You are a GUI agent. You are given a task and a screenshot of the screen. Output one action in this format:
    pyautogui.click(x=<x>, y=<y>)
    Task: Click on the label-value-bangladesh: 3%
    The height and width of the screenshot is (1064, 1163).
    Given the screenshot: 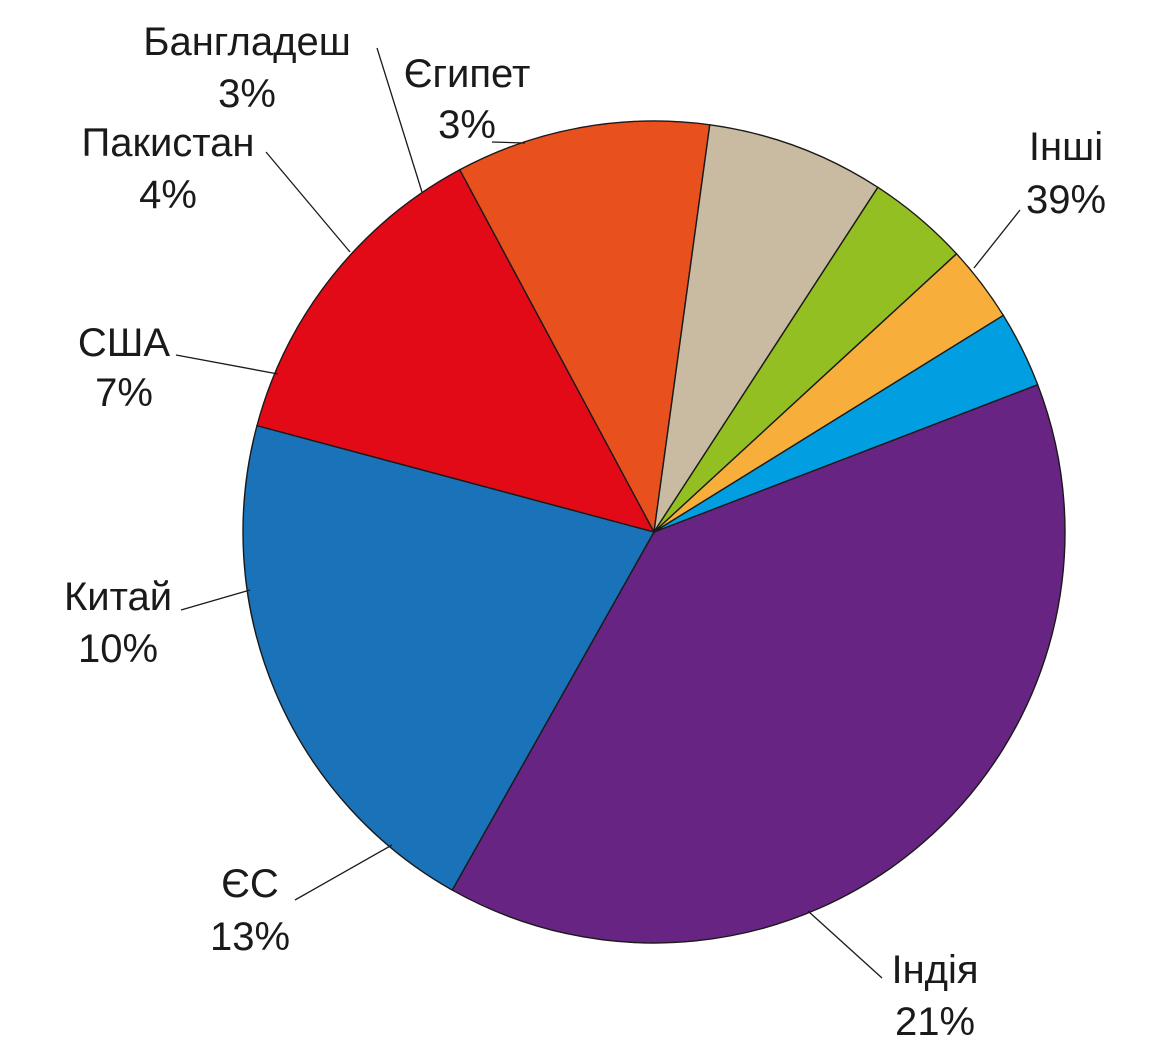 What is the action you would take?
    pyautogui.click(x=247, y=94)
    